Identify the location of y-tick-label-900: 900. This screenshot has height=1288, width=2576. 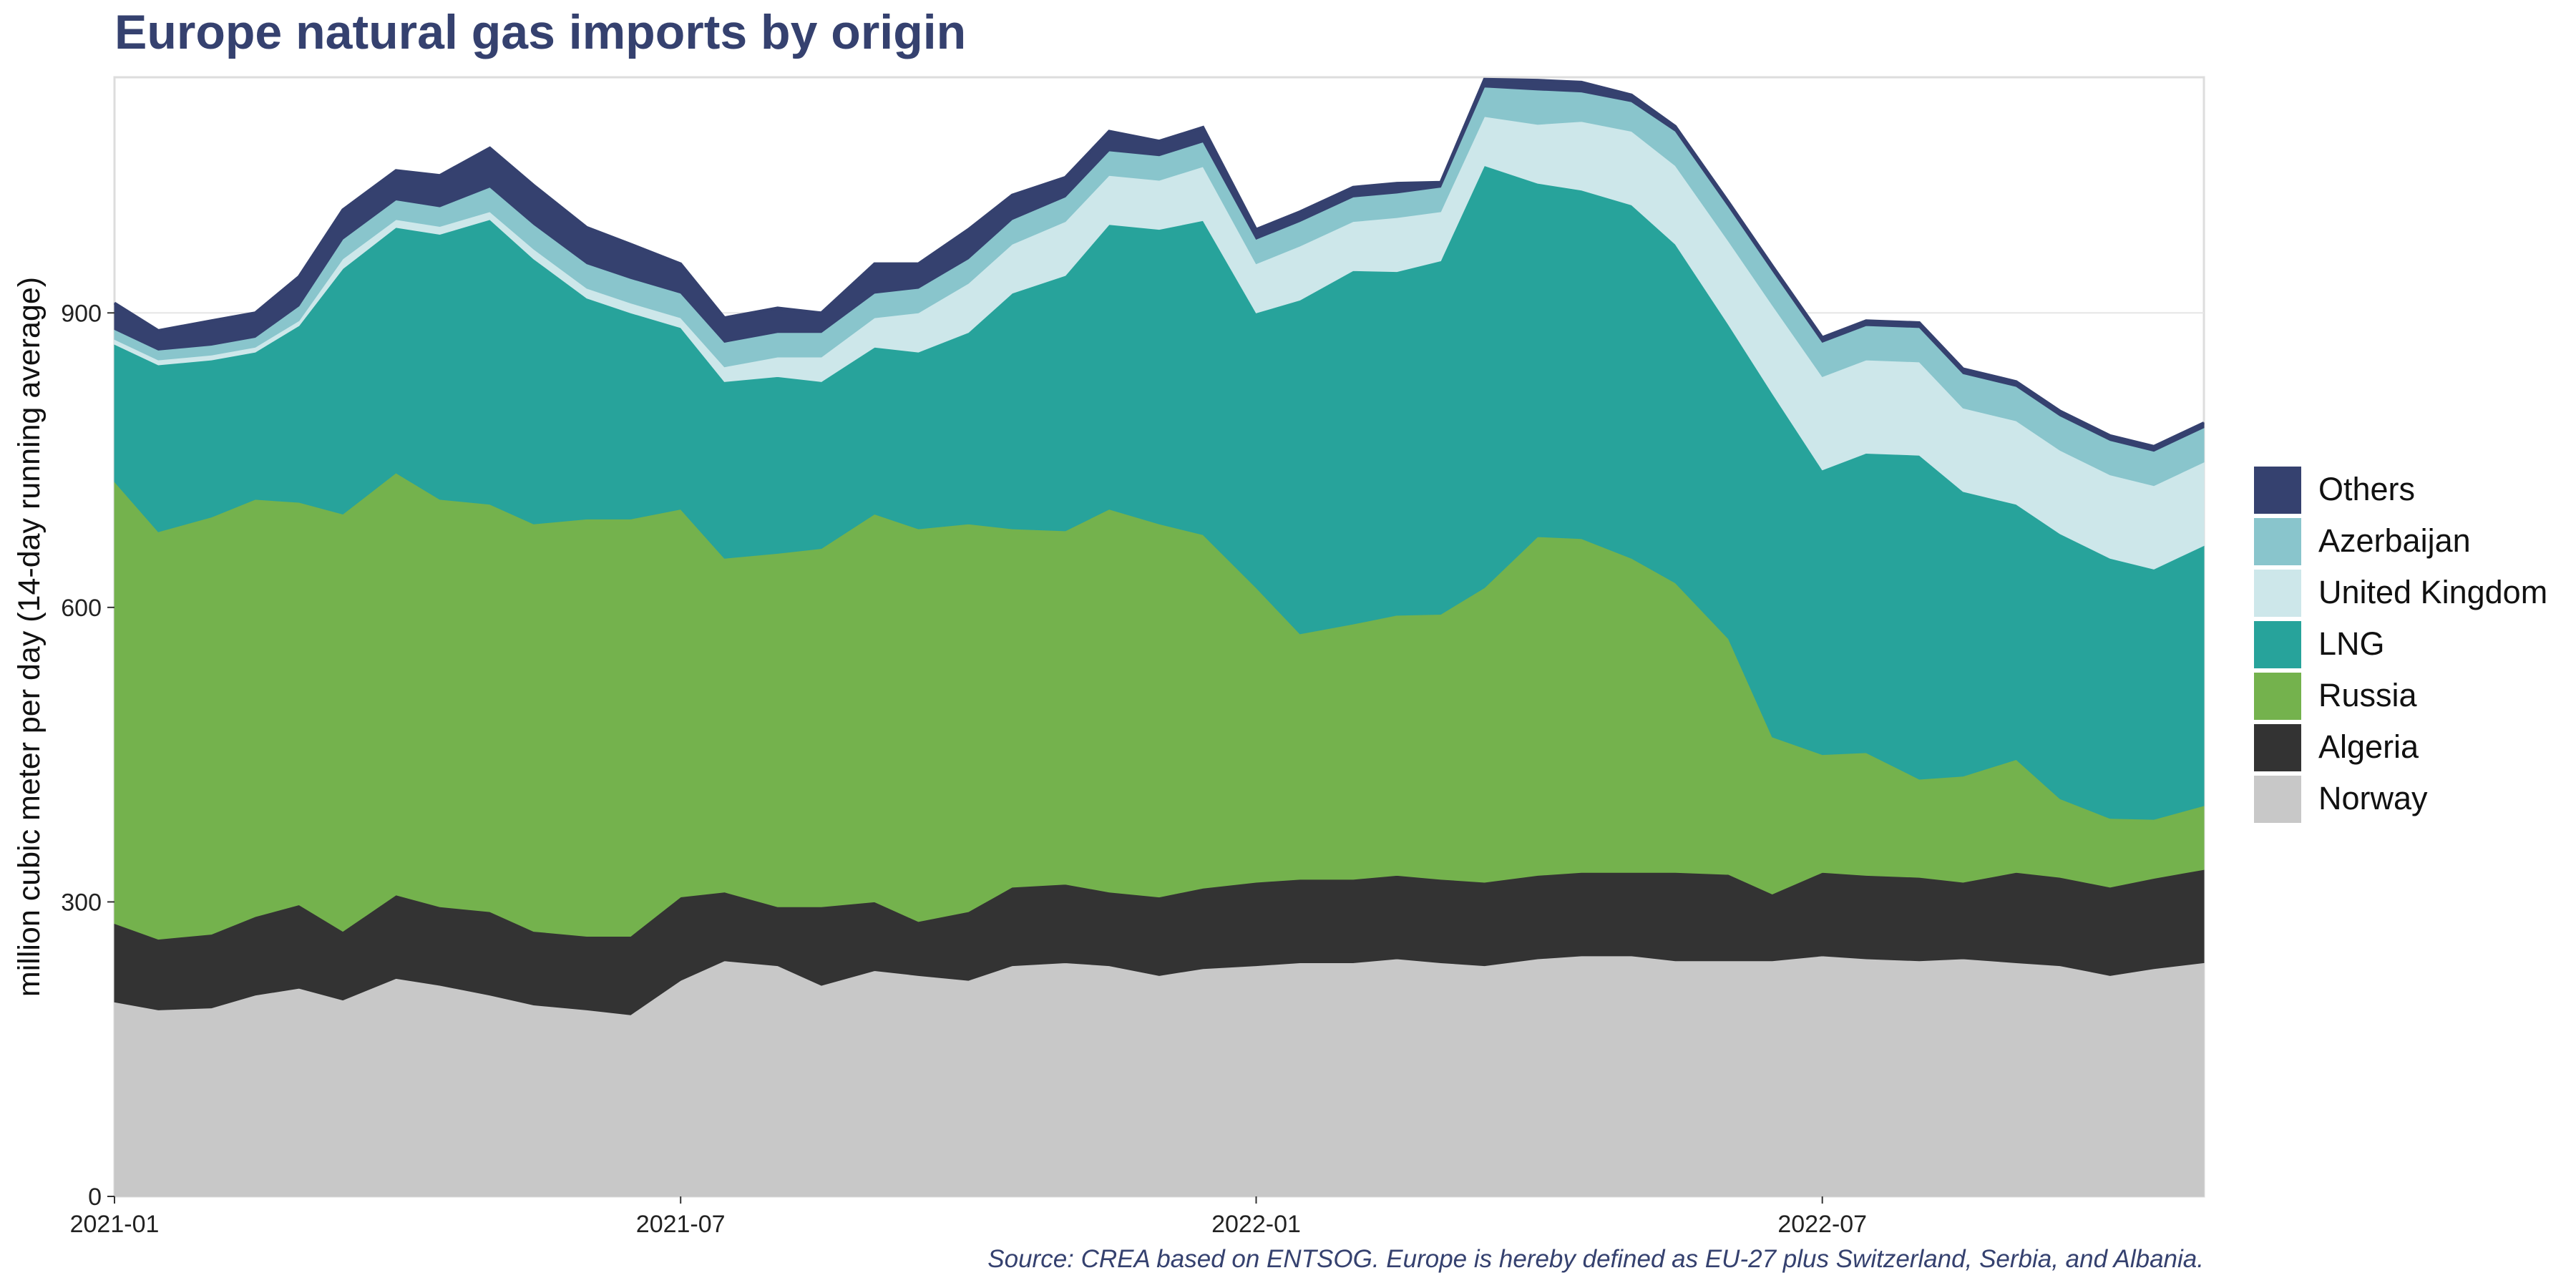
(81, 313).